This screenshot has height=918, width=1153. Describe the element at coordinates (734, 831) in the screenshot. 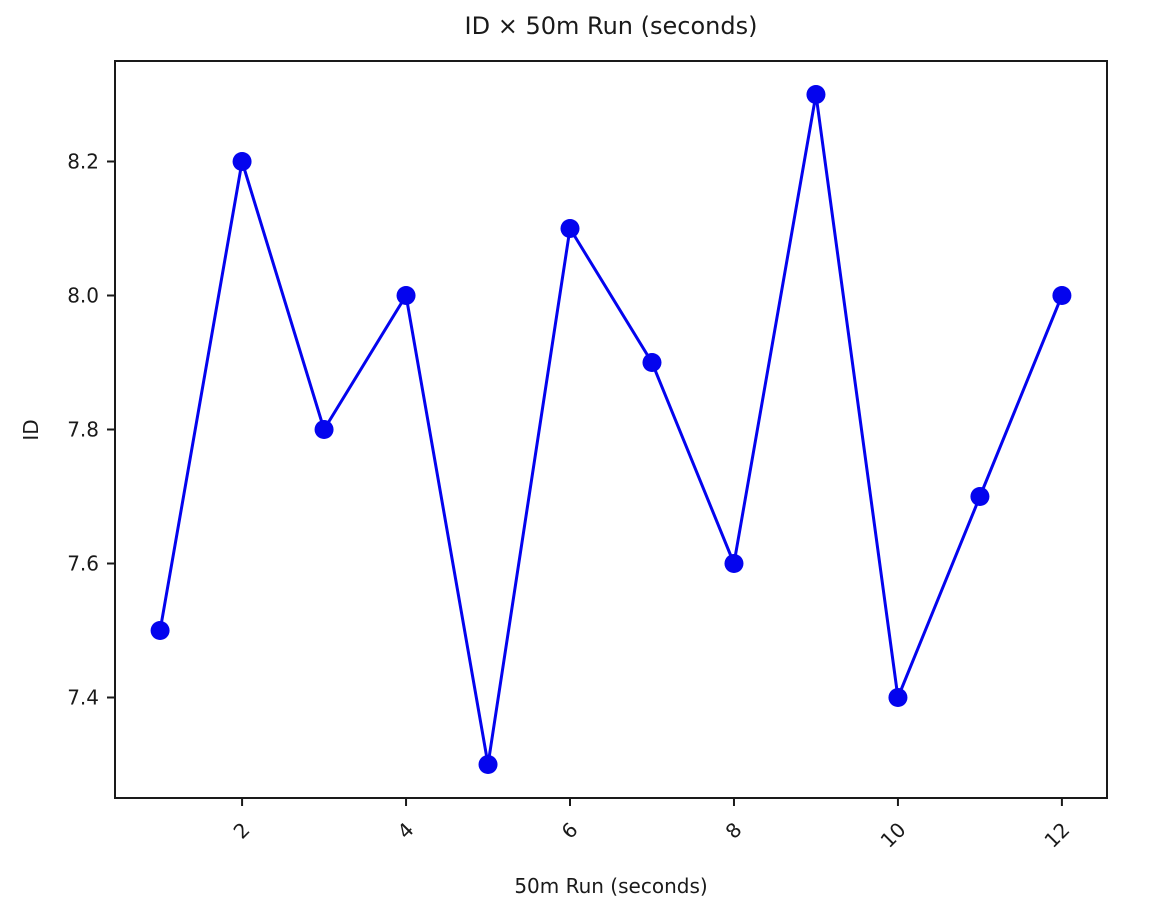

I see `x-tick-label: 8` at that location.